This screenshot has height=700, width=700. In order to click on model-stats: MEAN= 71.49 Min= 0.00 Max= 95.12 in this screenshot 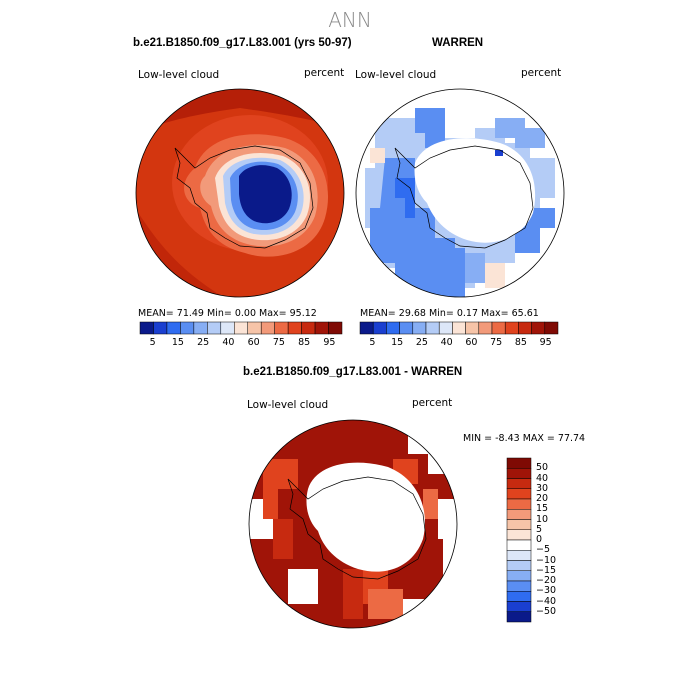, I will do `click(227, 313)`.